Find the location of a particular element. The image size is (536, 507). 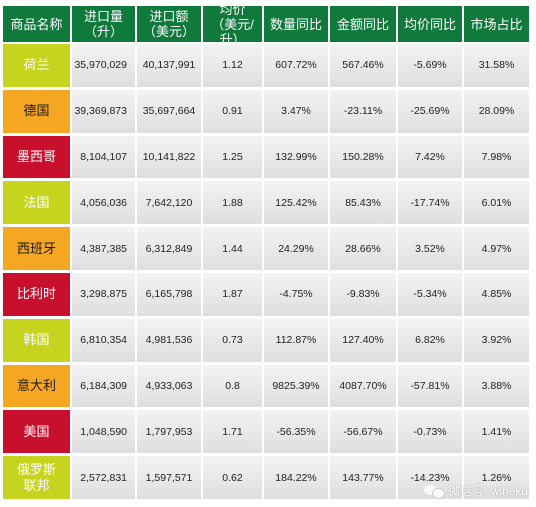

share-cell: 28.09% is located at coordinates (497, 112).